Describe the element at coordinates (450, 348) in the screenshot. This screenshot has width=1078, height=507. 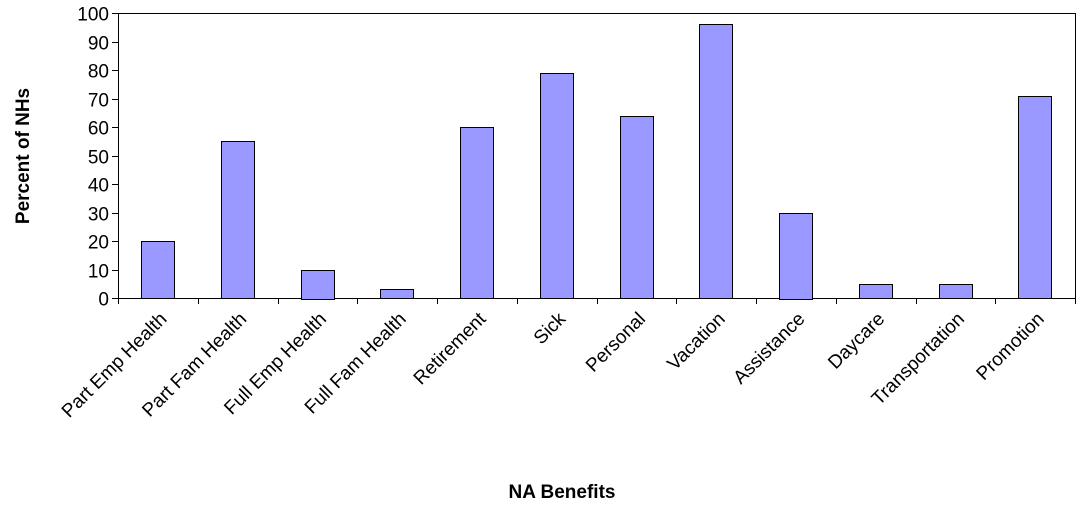
I see `x-tick-label: Retirement` at that location.